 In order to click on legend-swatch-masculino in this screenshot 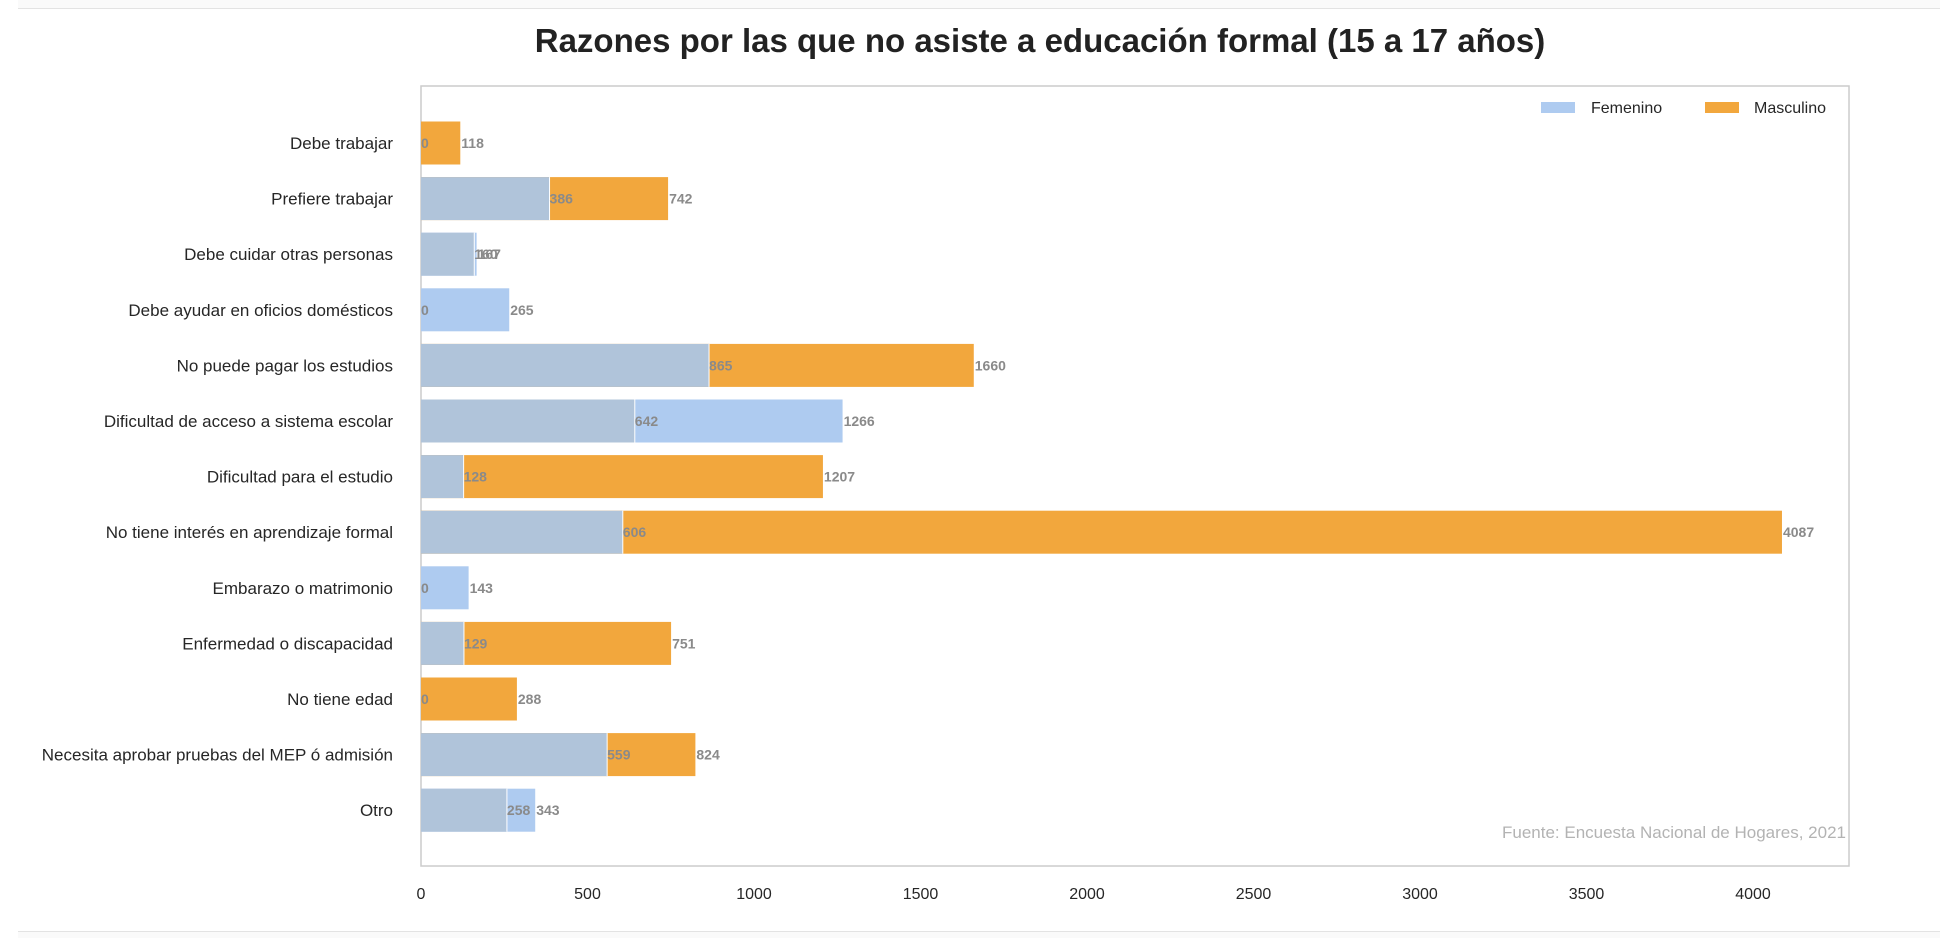, I will do `click(1722, 107)`.